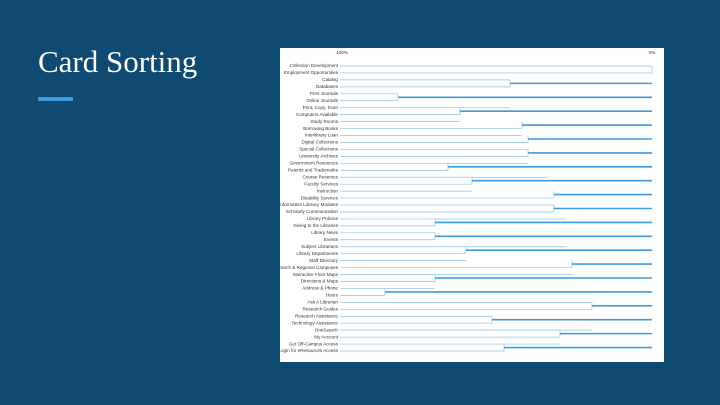 Image resolution: width=720 pixels, height=405 pixels. What do you see at coordinates (321, 107) in the screenshot?
I see `card-label: Print, Copy, Scan` at bounding box center [321, 107].